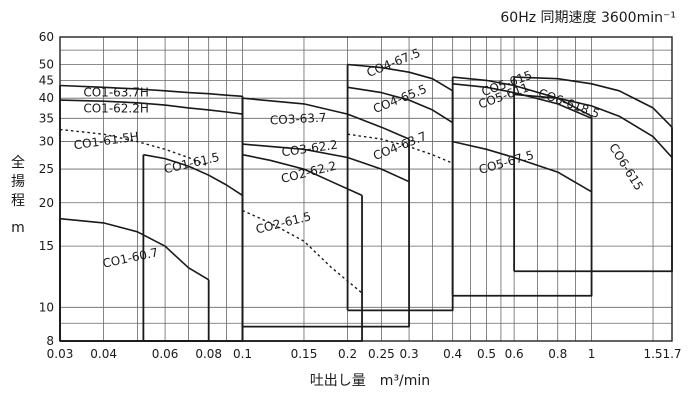 This screenshot has width=689, height=394. Describe the element at coordinates (46, 142) in the screenshot. I see `y-tick-label: 30` at that location.